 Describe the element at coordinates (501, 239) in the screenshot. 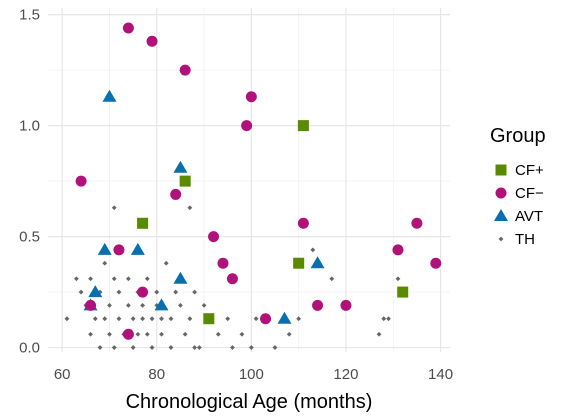

I see `legend-key-diamond` at that location.